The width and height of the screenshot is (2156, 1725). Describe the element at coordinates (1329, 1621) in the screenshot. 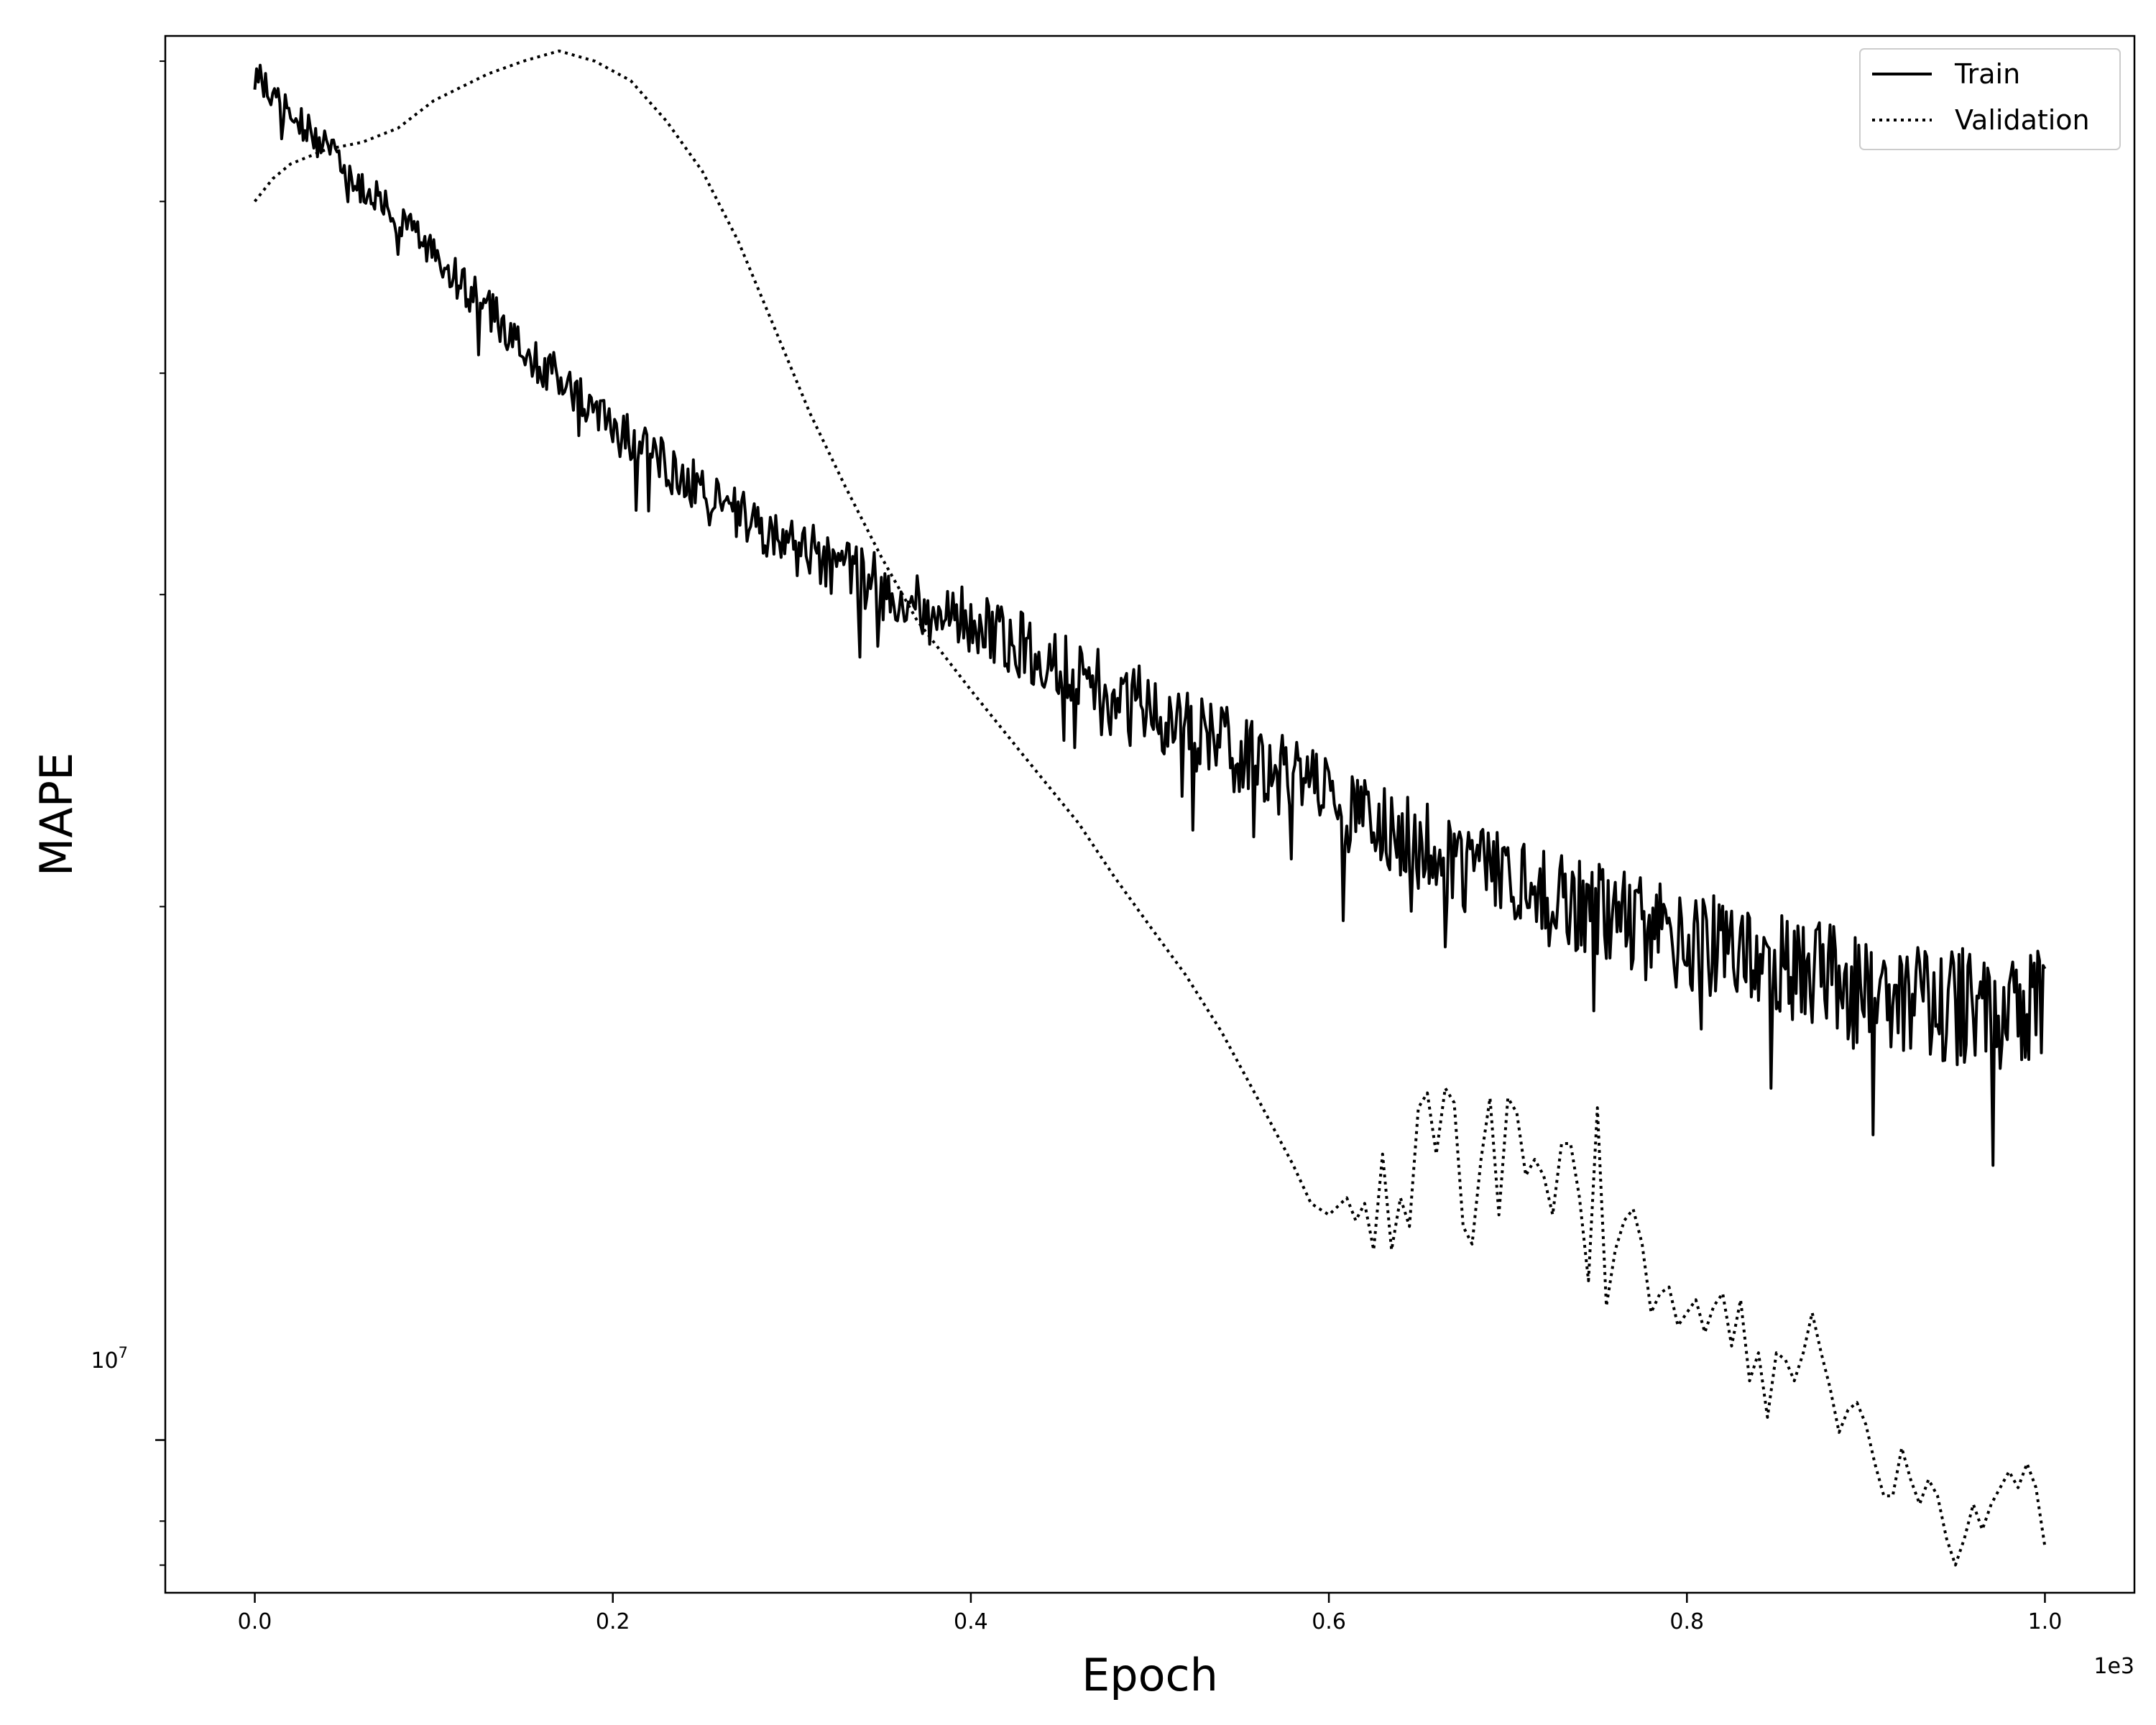

I see `x-tick-label: 0.6` at that location.